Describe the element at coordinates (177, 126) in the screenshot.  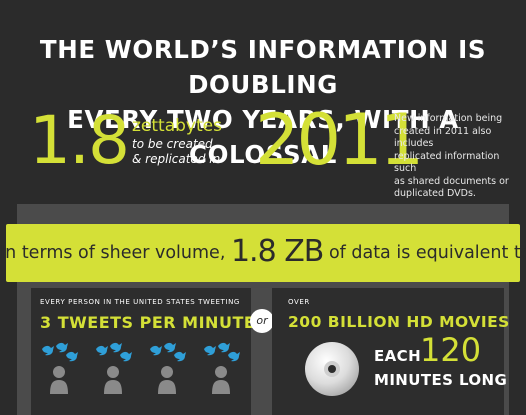
I see `stat-unit: zettabytes` at that location.